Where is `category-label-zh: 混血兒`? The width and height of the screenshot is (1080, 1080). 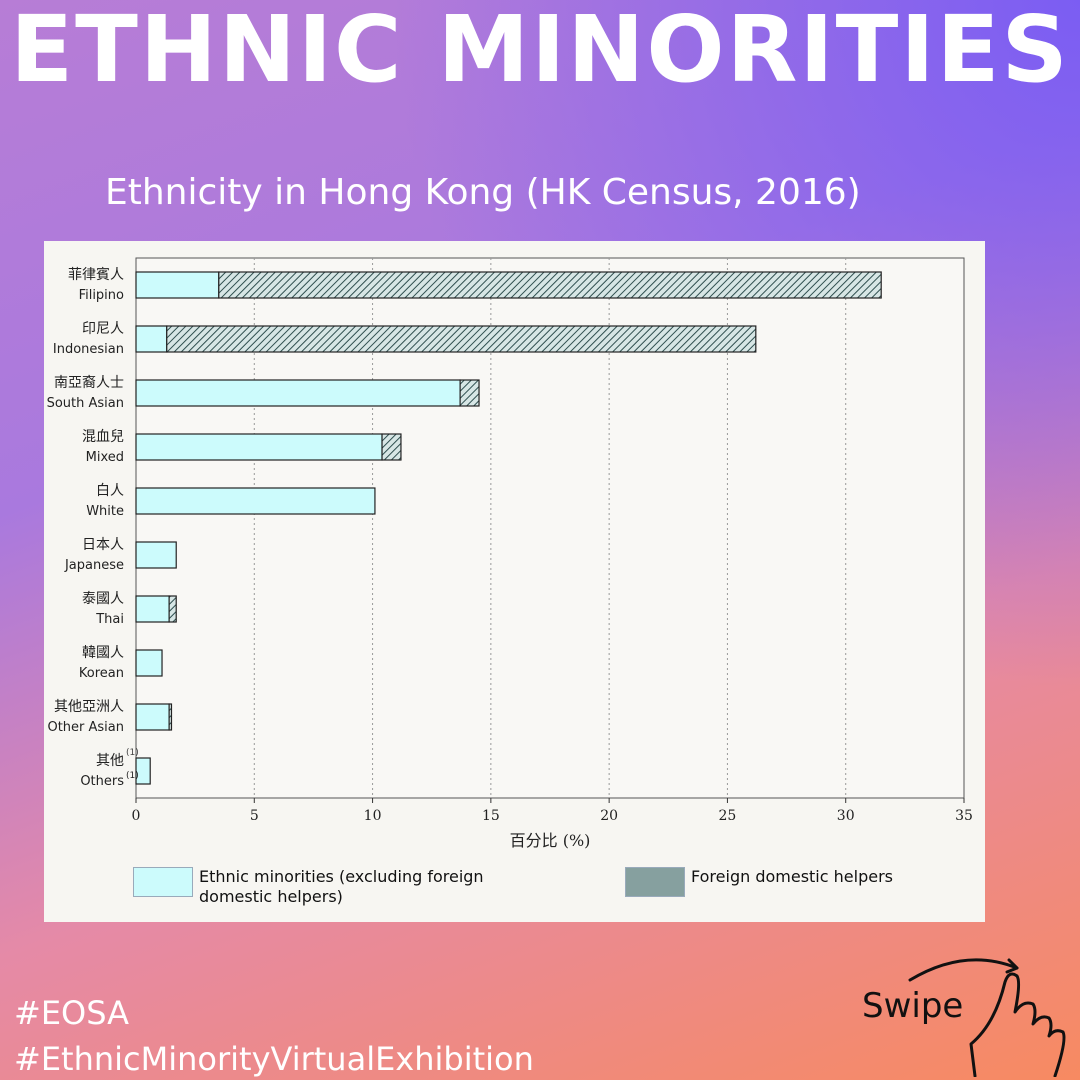 category-label-zh: 混血兒 is located at coordinates (103, 437).